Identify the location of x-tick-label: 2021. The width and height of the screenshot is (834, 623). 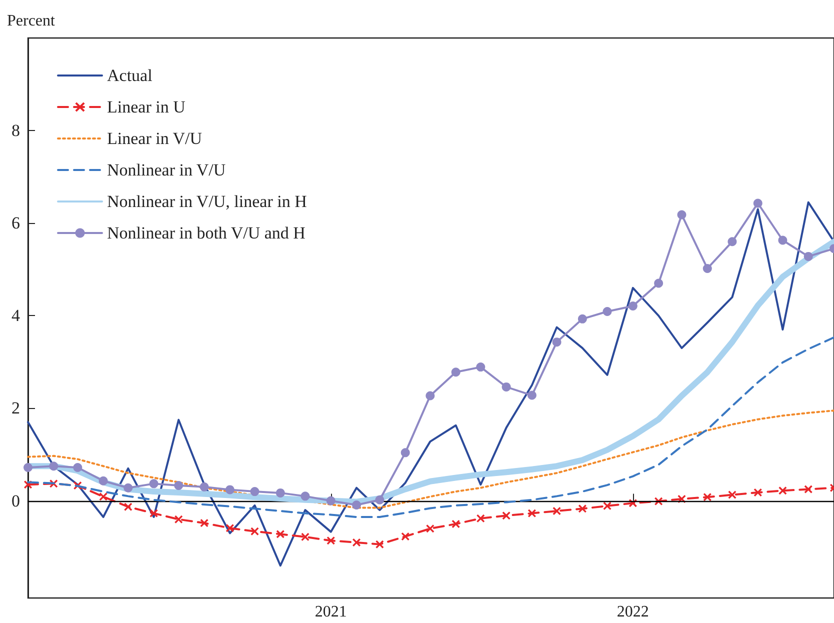
(330, 612).